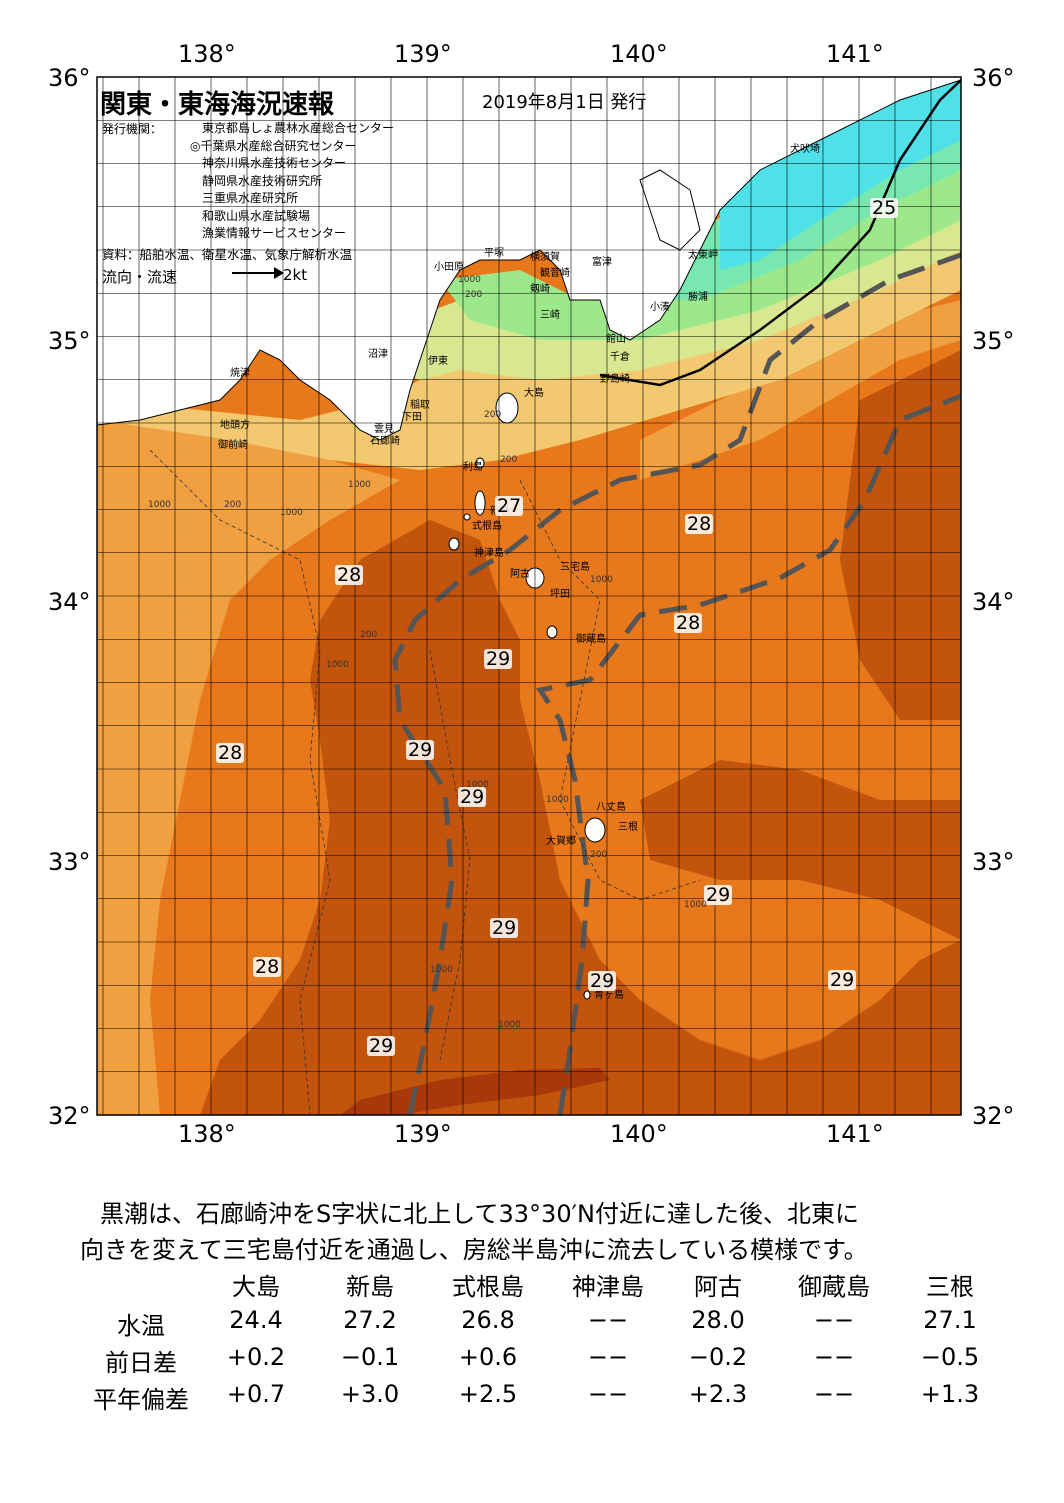  Describe the element at coordinates (141, 1400) in the screenshot. I see `row-label-normal-anomaly: 平年偏差` at that location.